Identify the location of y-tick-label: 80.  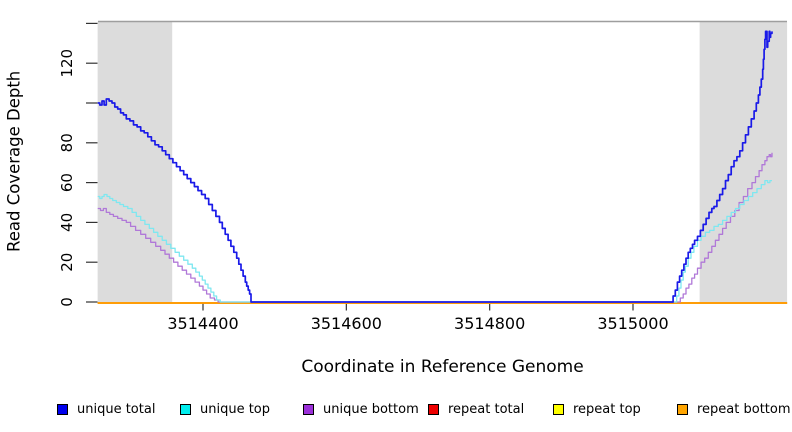
(67, 142).